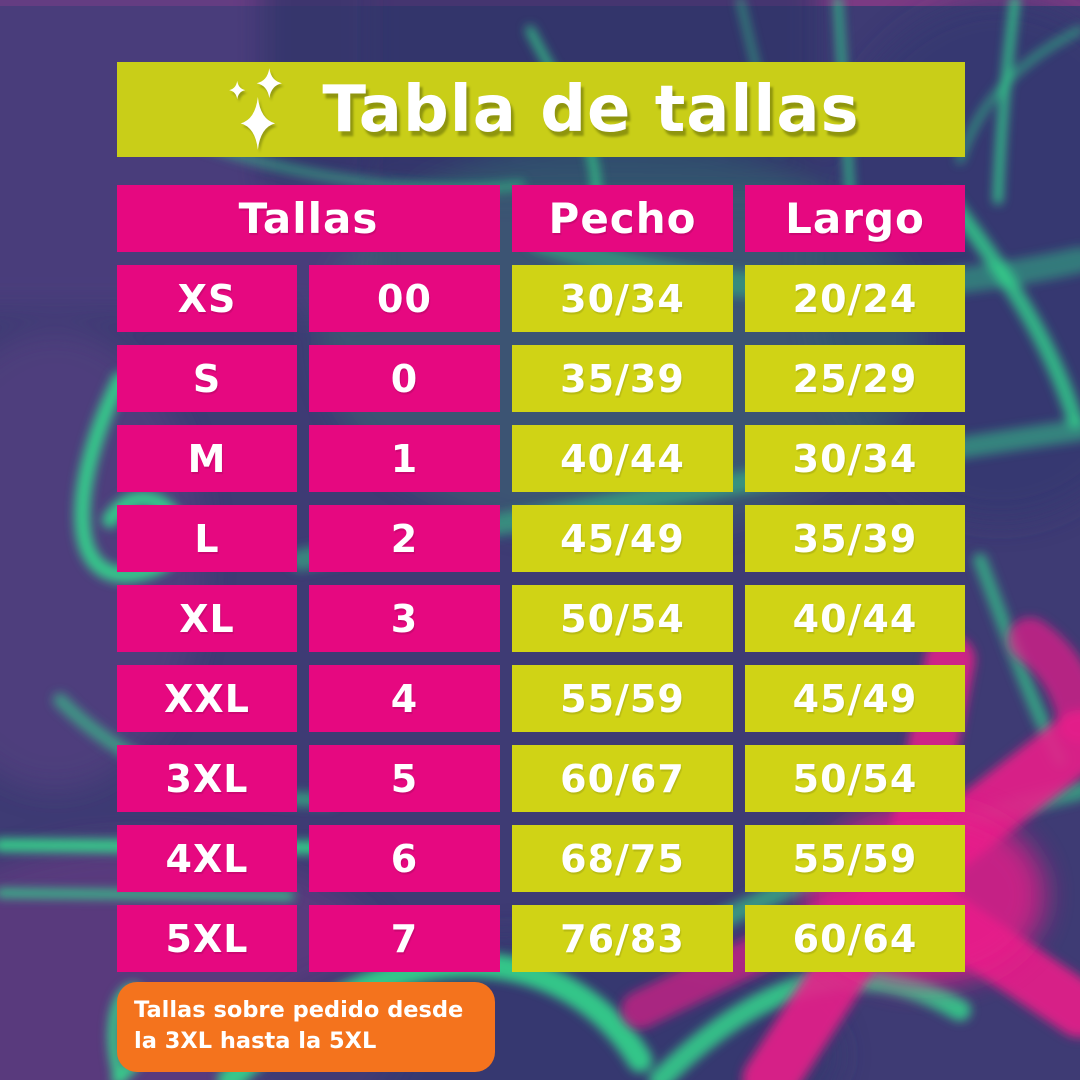  What do you see at coordinates (622, 538) in the screenshot?
I see `chest-value-cell: 45/49` at bounding box center [622, 538].